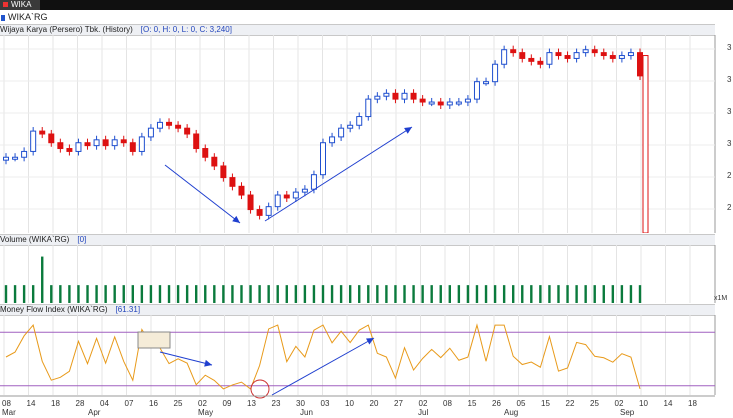  I want to click on price-panel-title: Wijaya Karya (Persero) Tbk. (History), so click(66, 29).